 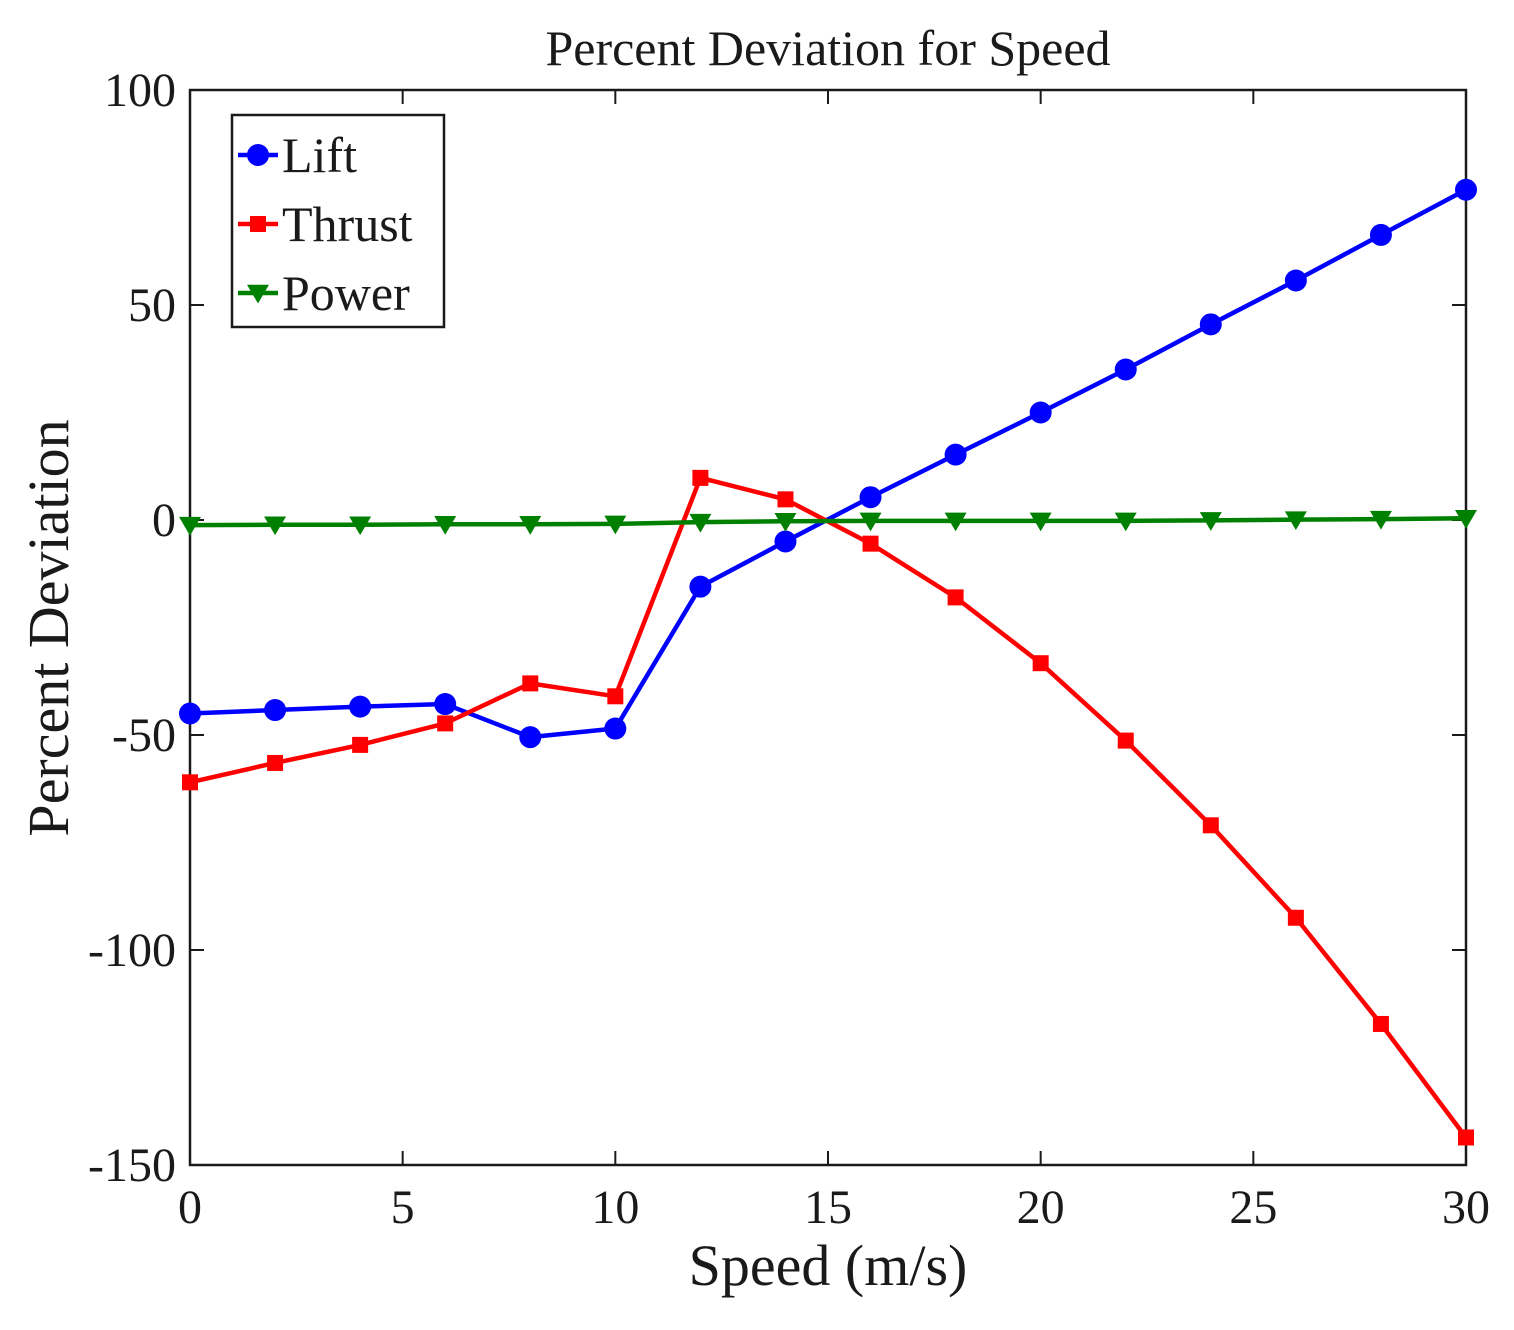 What do you see at coordinates (132, 950) in the screenshot?
I see `y-tick-label: -100` at bounding box center [132, 950].